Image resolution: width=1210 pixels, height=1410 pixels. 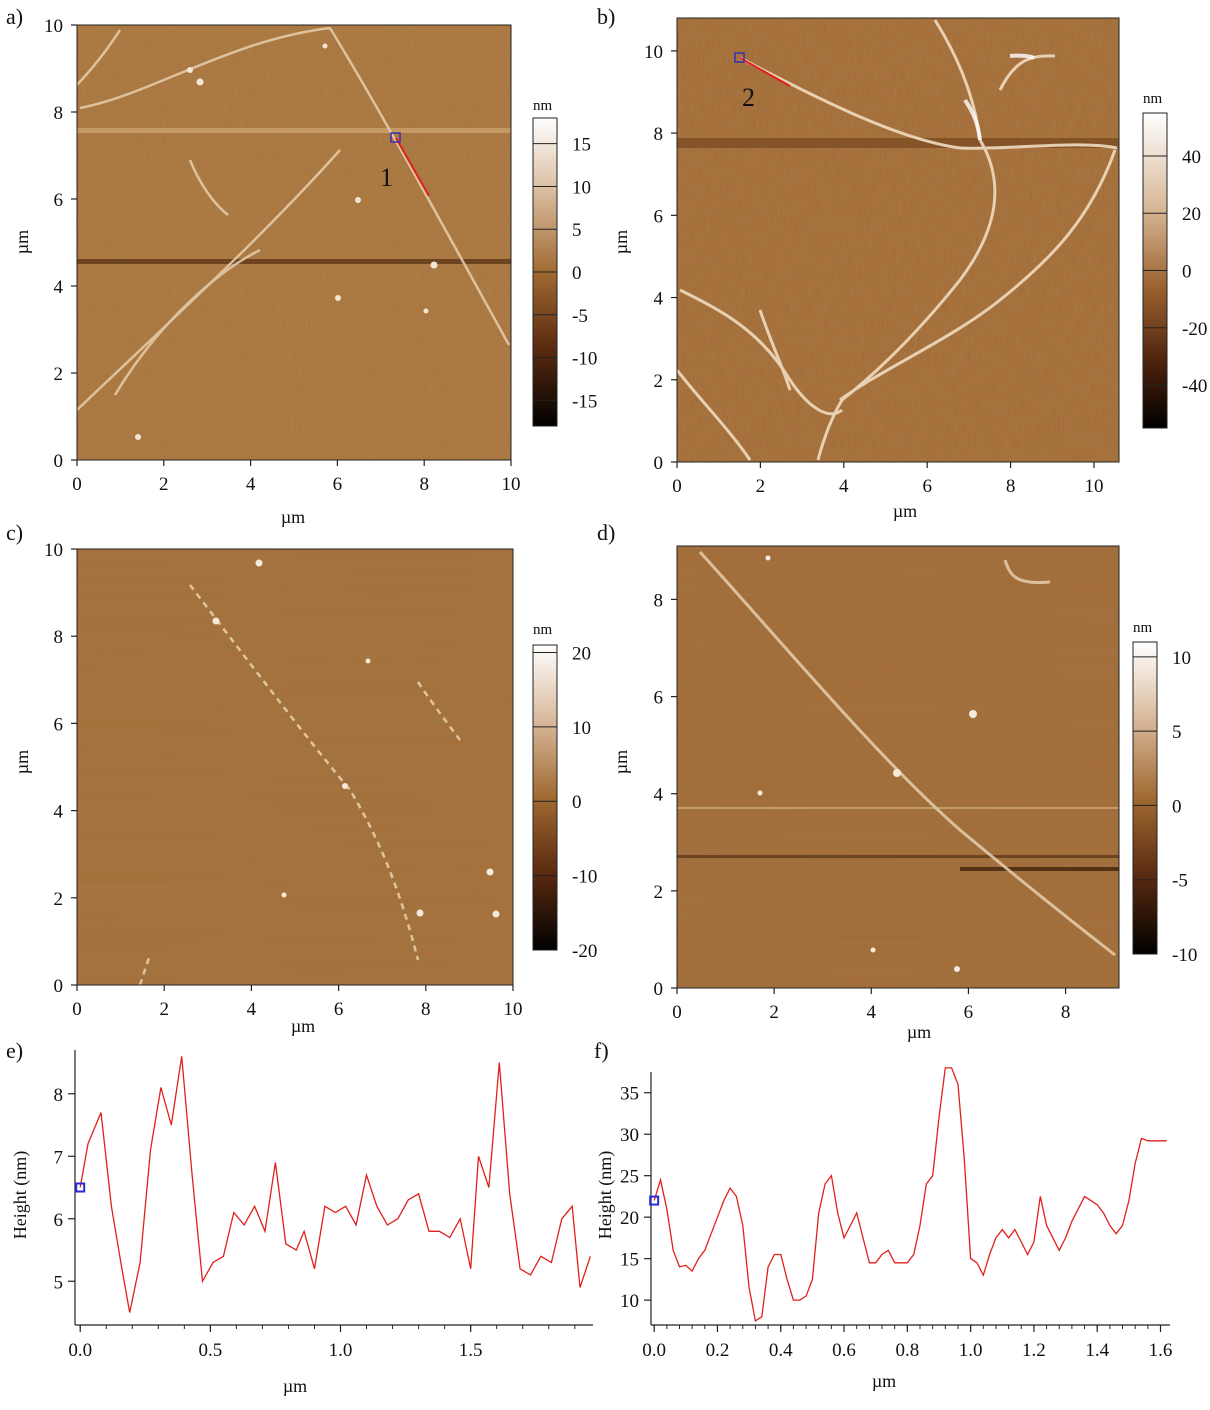 I want to click on x-axis-label-e: µm, so click(x=295, y=1386).